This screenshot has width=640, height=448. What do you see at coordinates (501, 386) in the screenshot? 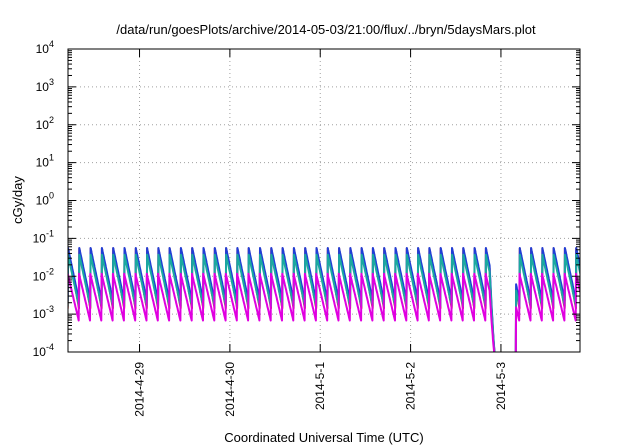
I see `x-tick-label: 2014-5-3` at bounding box center [501, 386].